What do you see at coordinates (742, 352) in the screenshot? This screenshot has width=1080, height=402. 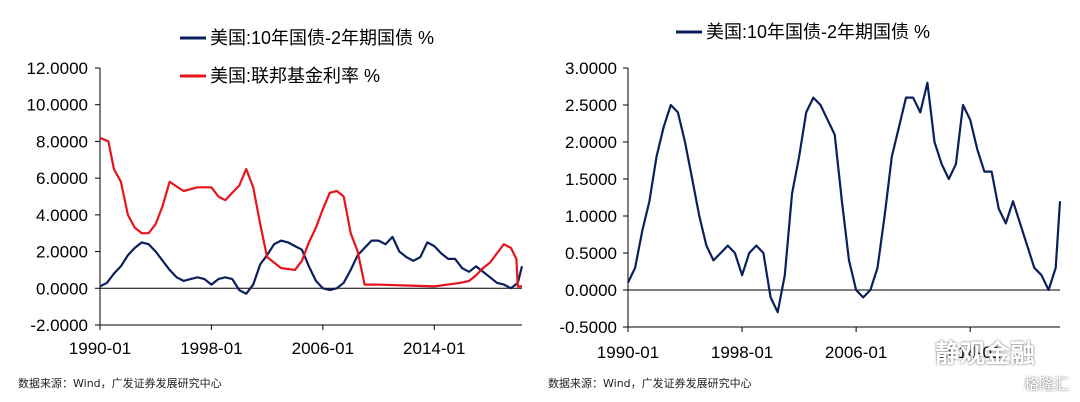 I see `chart2-x-tick-label: 1998-01` at bounding box center [742, 352].